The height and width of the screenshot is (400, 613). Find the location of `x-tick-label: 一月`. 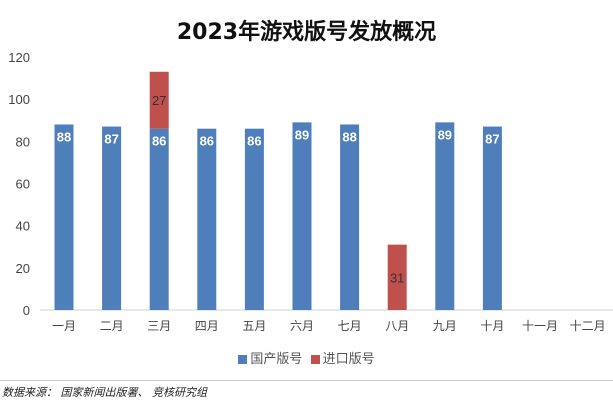

x-tick-label: 一月 is located at coordinates (64, 326).